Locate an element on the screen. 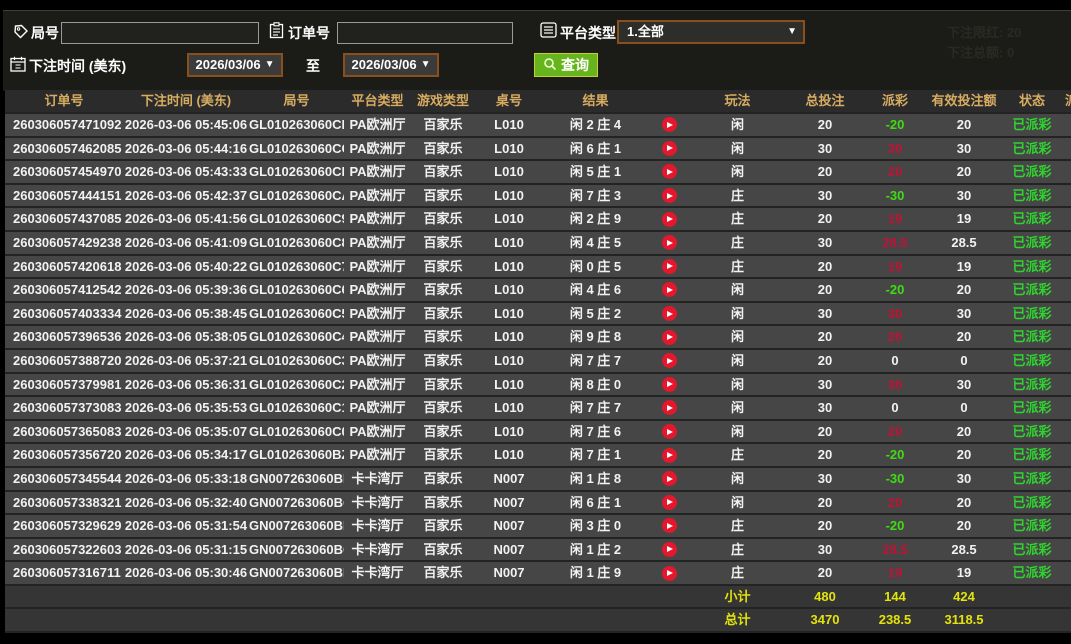 Image resolution: width=1071 pixels, height=644 pixels. round-id-cell: GL010263060CA is located at coordinates (296, 195).